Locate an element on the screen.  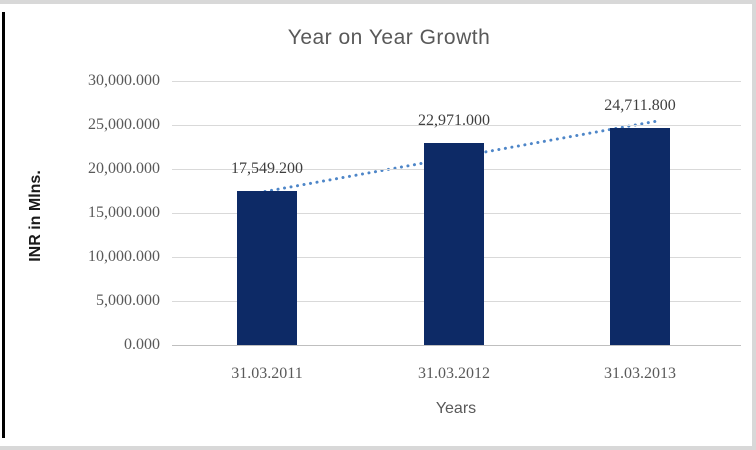
y-axis-title: INR in Mlns. is located at coordinates (35, 216).